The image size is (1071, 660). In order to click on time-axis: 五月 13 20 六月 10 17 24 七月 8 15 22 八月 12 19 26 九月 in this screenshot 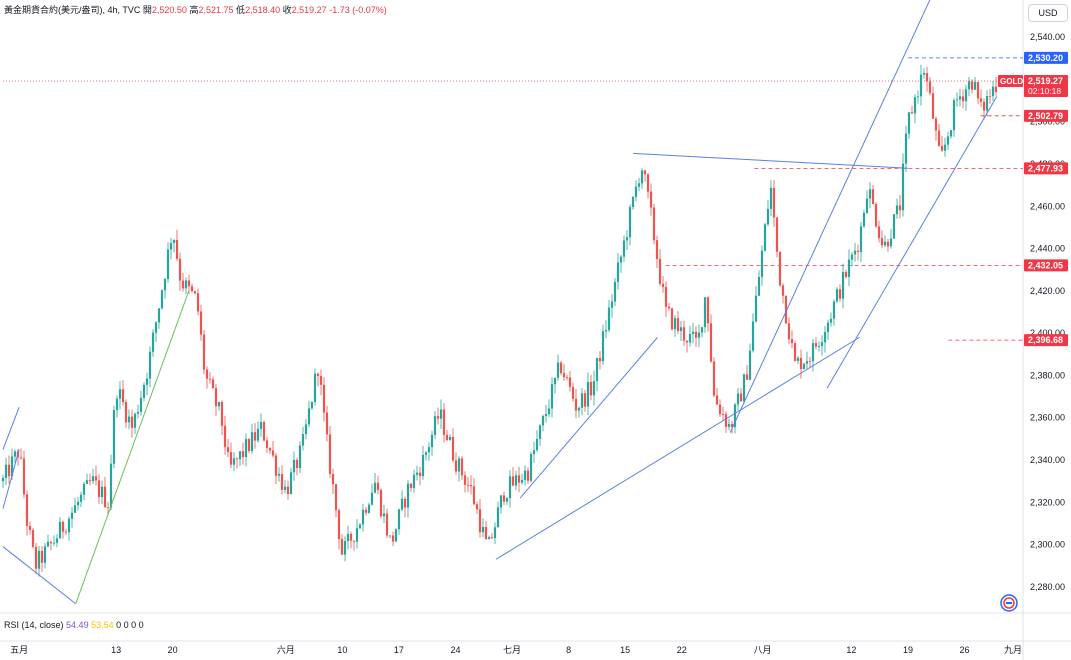, I will do `click(516, 649)`.